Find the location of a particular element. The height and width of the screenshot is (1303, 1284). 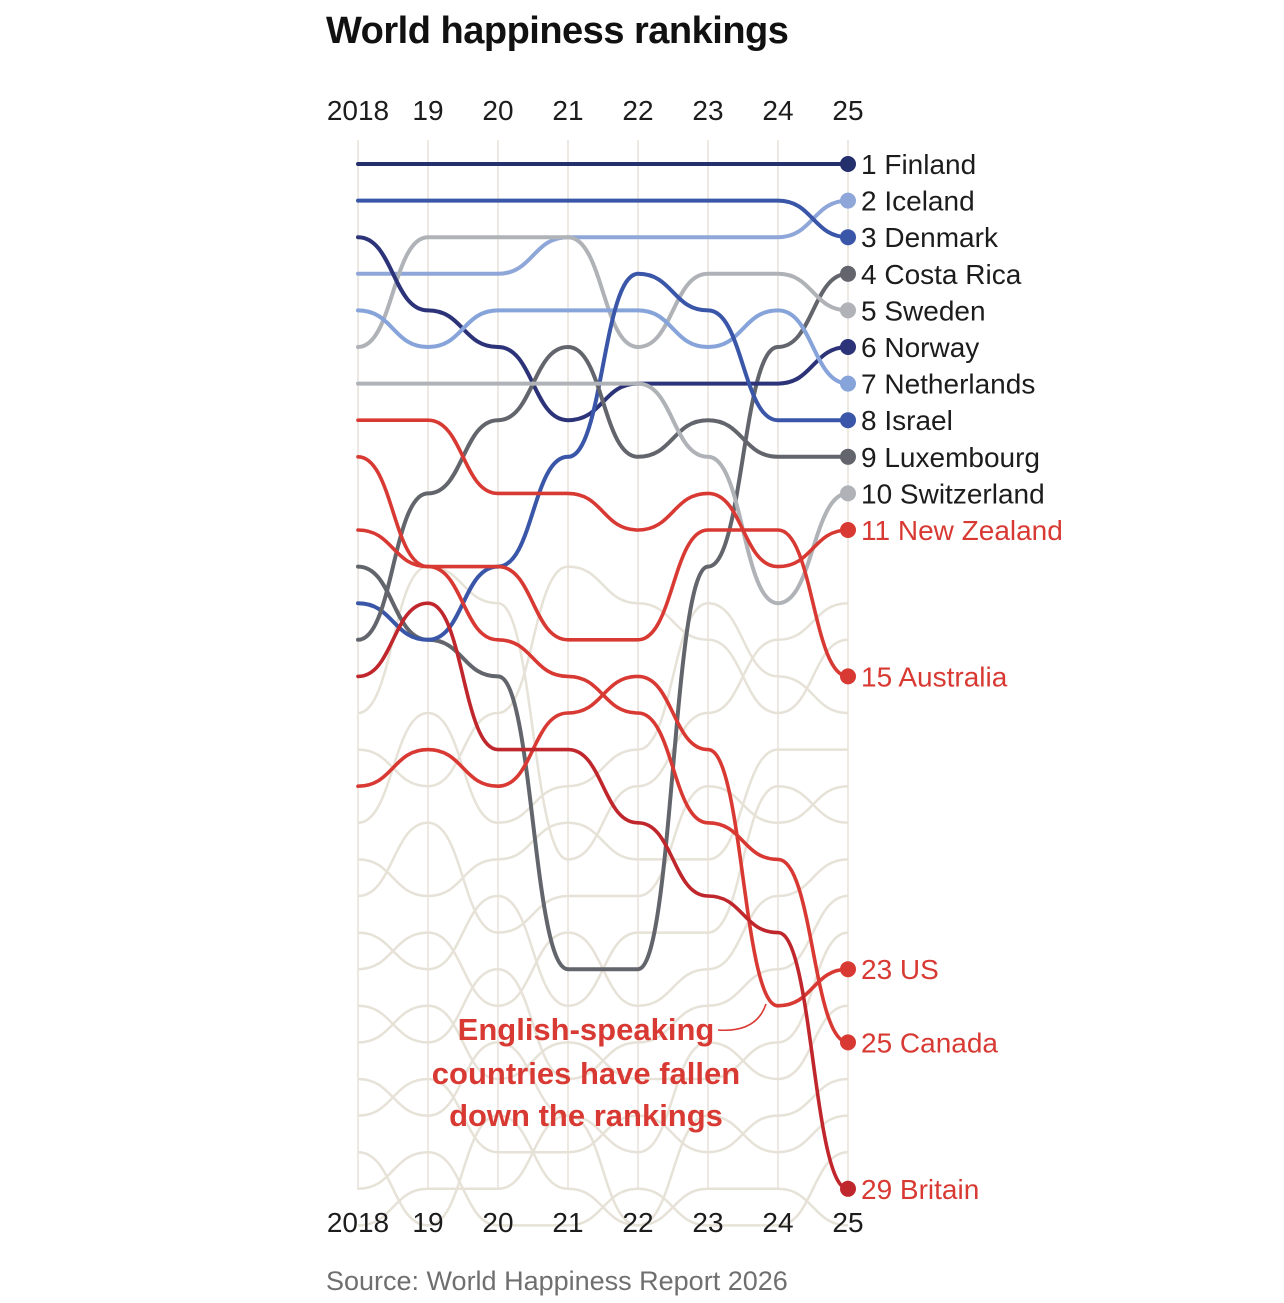

series-line-switzerland is located at coordinates (603, 493).